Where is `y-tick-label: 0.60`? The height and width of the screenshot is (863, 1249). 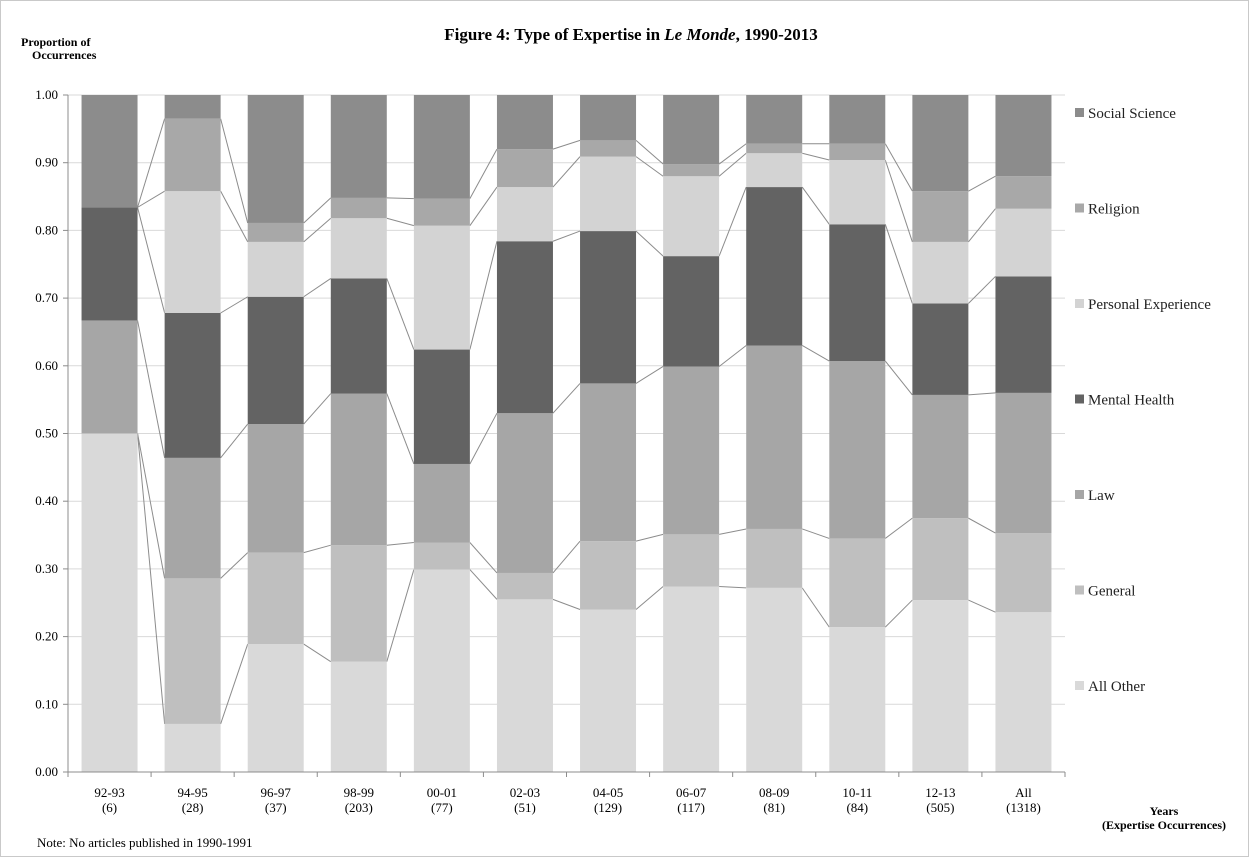 y-tick-label: 0.60 is located at coordinates (46, 365).